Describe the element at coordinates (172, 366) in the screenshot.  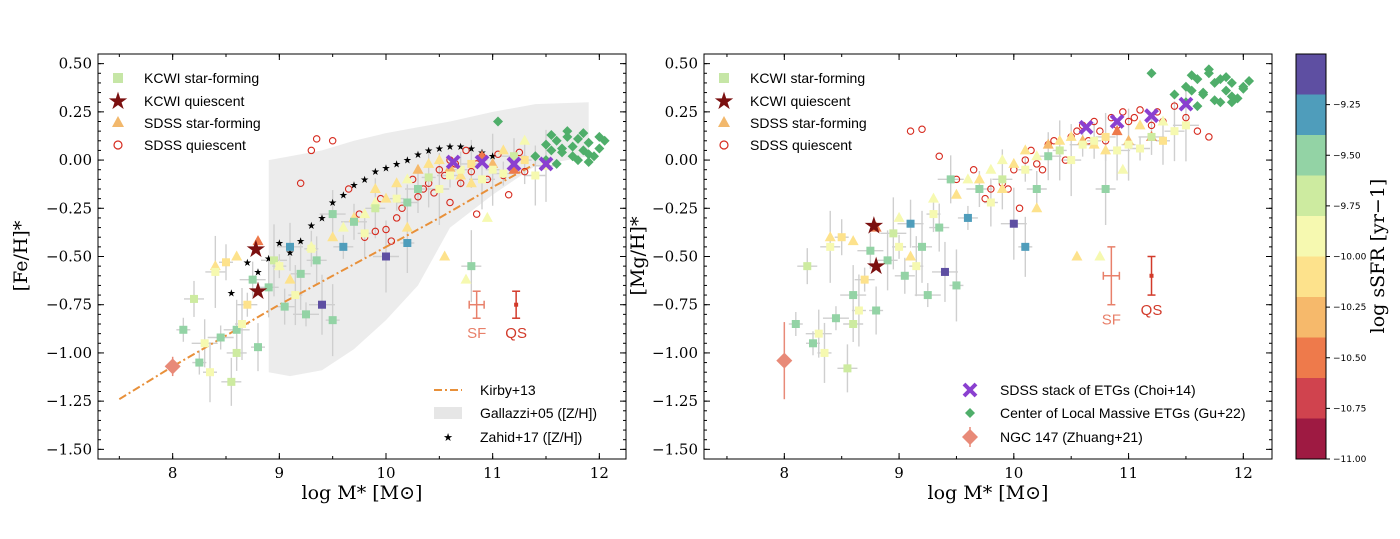
I see `ngc147-point` at that location.